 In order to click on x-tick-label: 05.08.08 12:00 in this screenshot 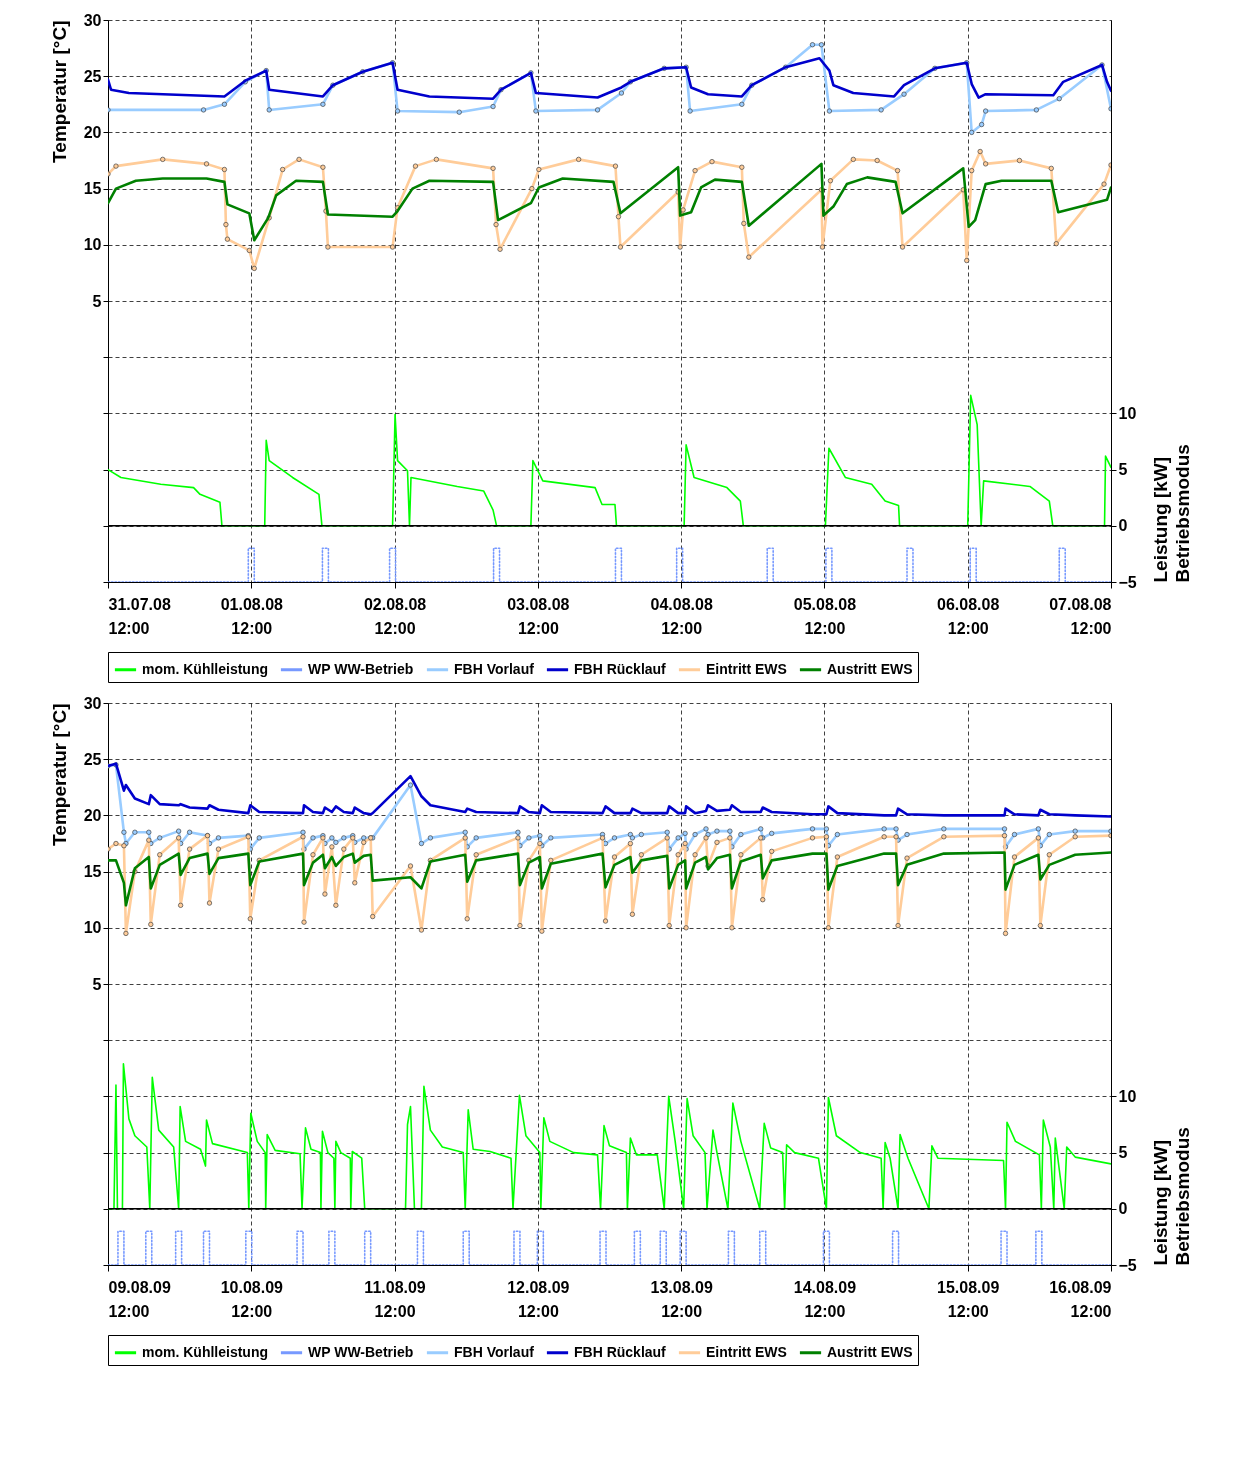, I will do `click(825, 616)`.